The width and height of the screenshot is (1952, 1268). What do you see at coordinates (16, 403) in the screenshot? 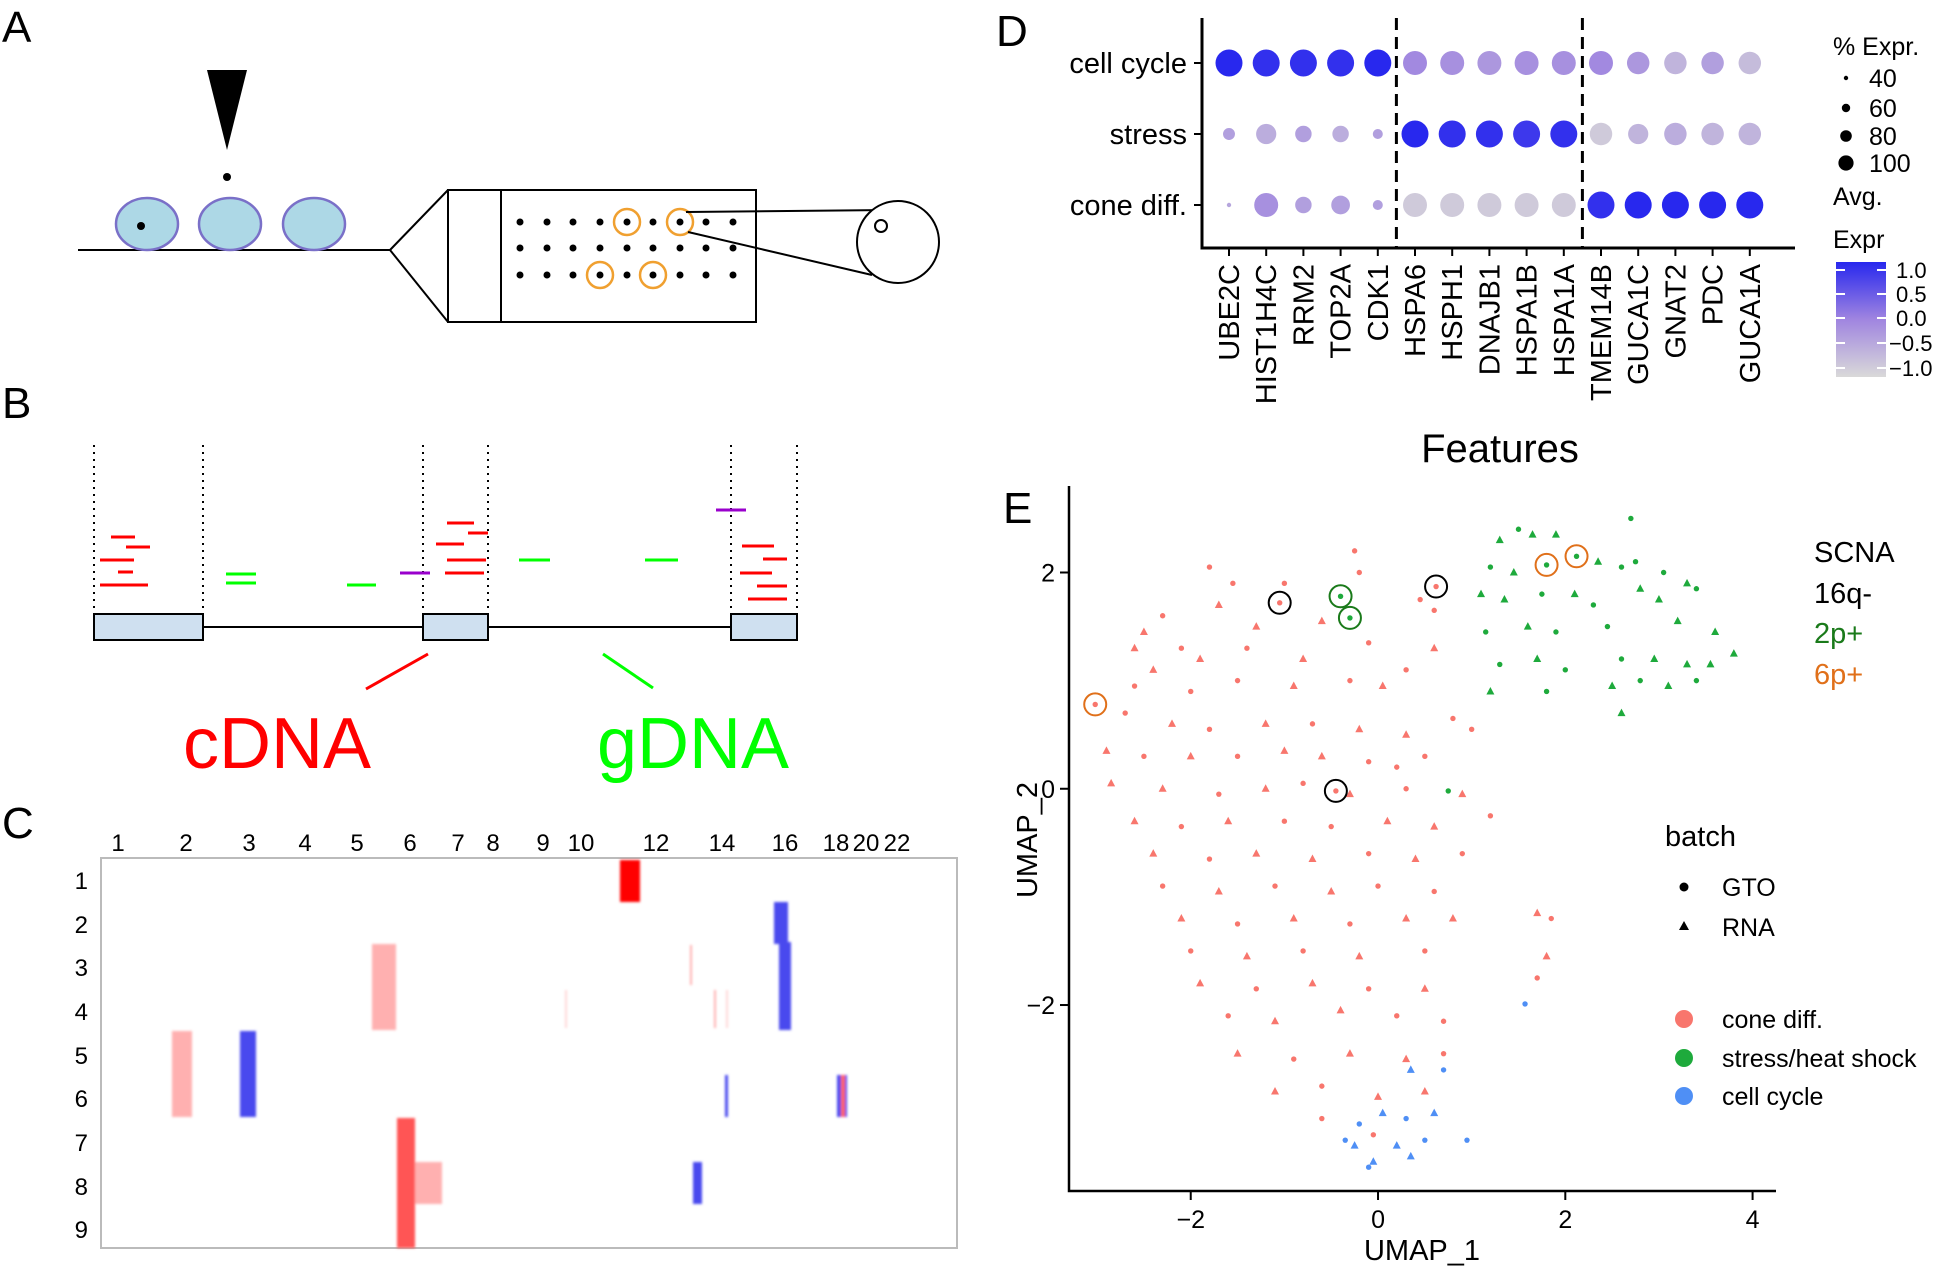
I see `panel-letter-b: B` at bounding box center [16, 403].